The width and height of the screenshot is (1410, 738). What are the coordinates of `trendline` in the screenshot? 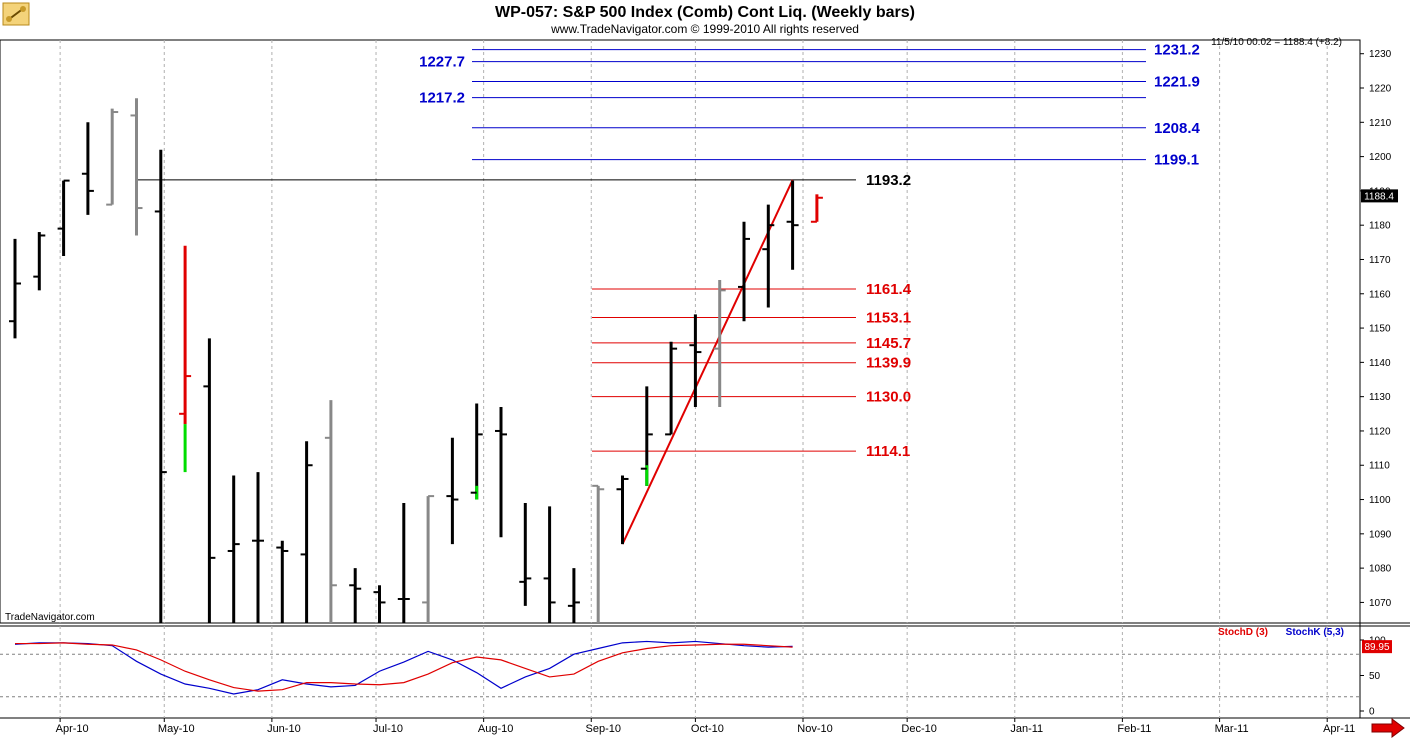 It's located at (707, 362).